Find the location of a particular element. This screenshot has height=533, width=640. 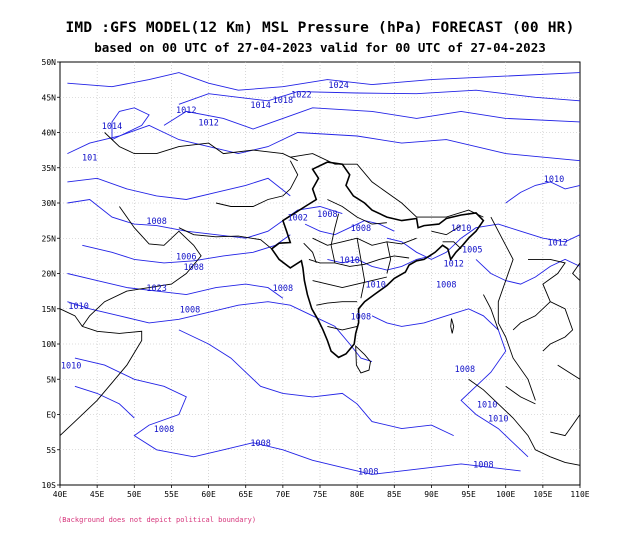

y-tick-label: 10S is located at coordinates (49, 485).